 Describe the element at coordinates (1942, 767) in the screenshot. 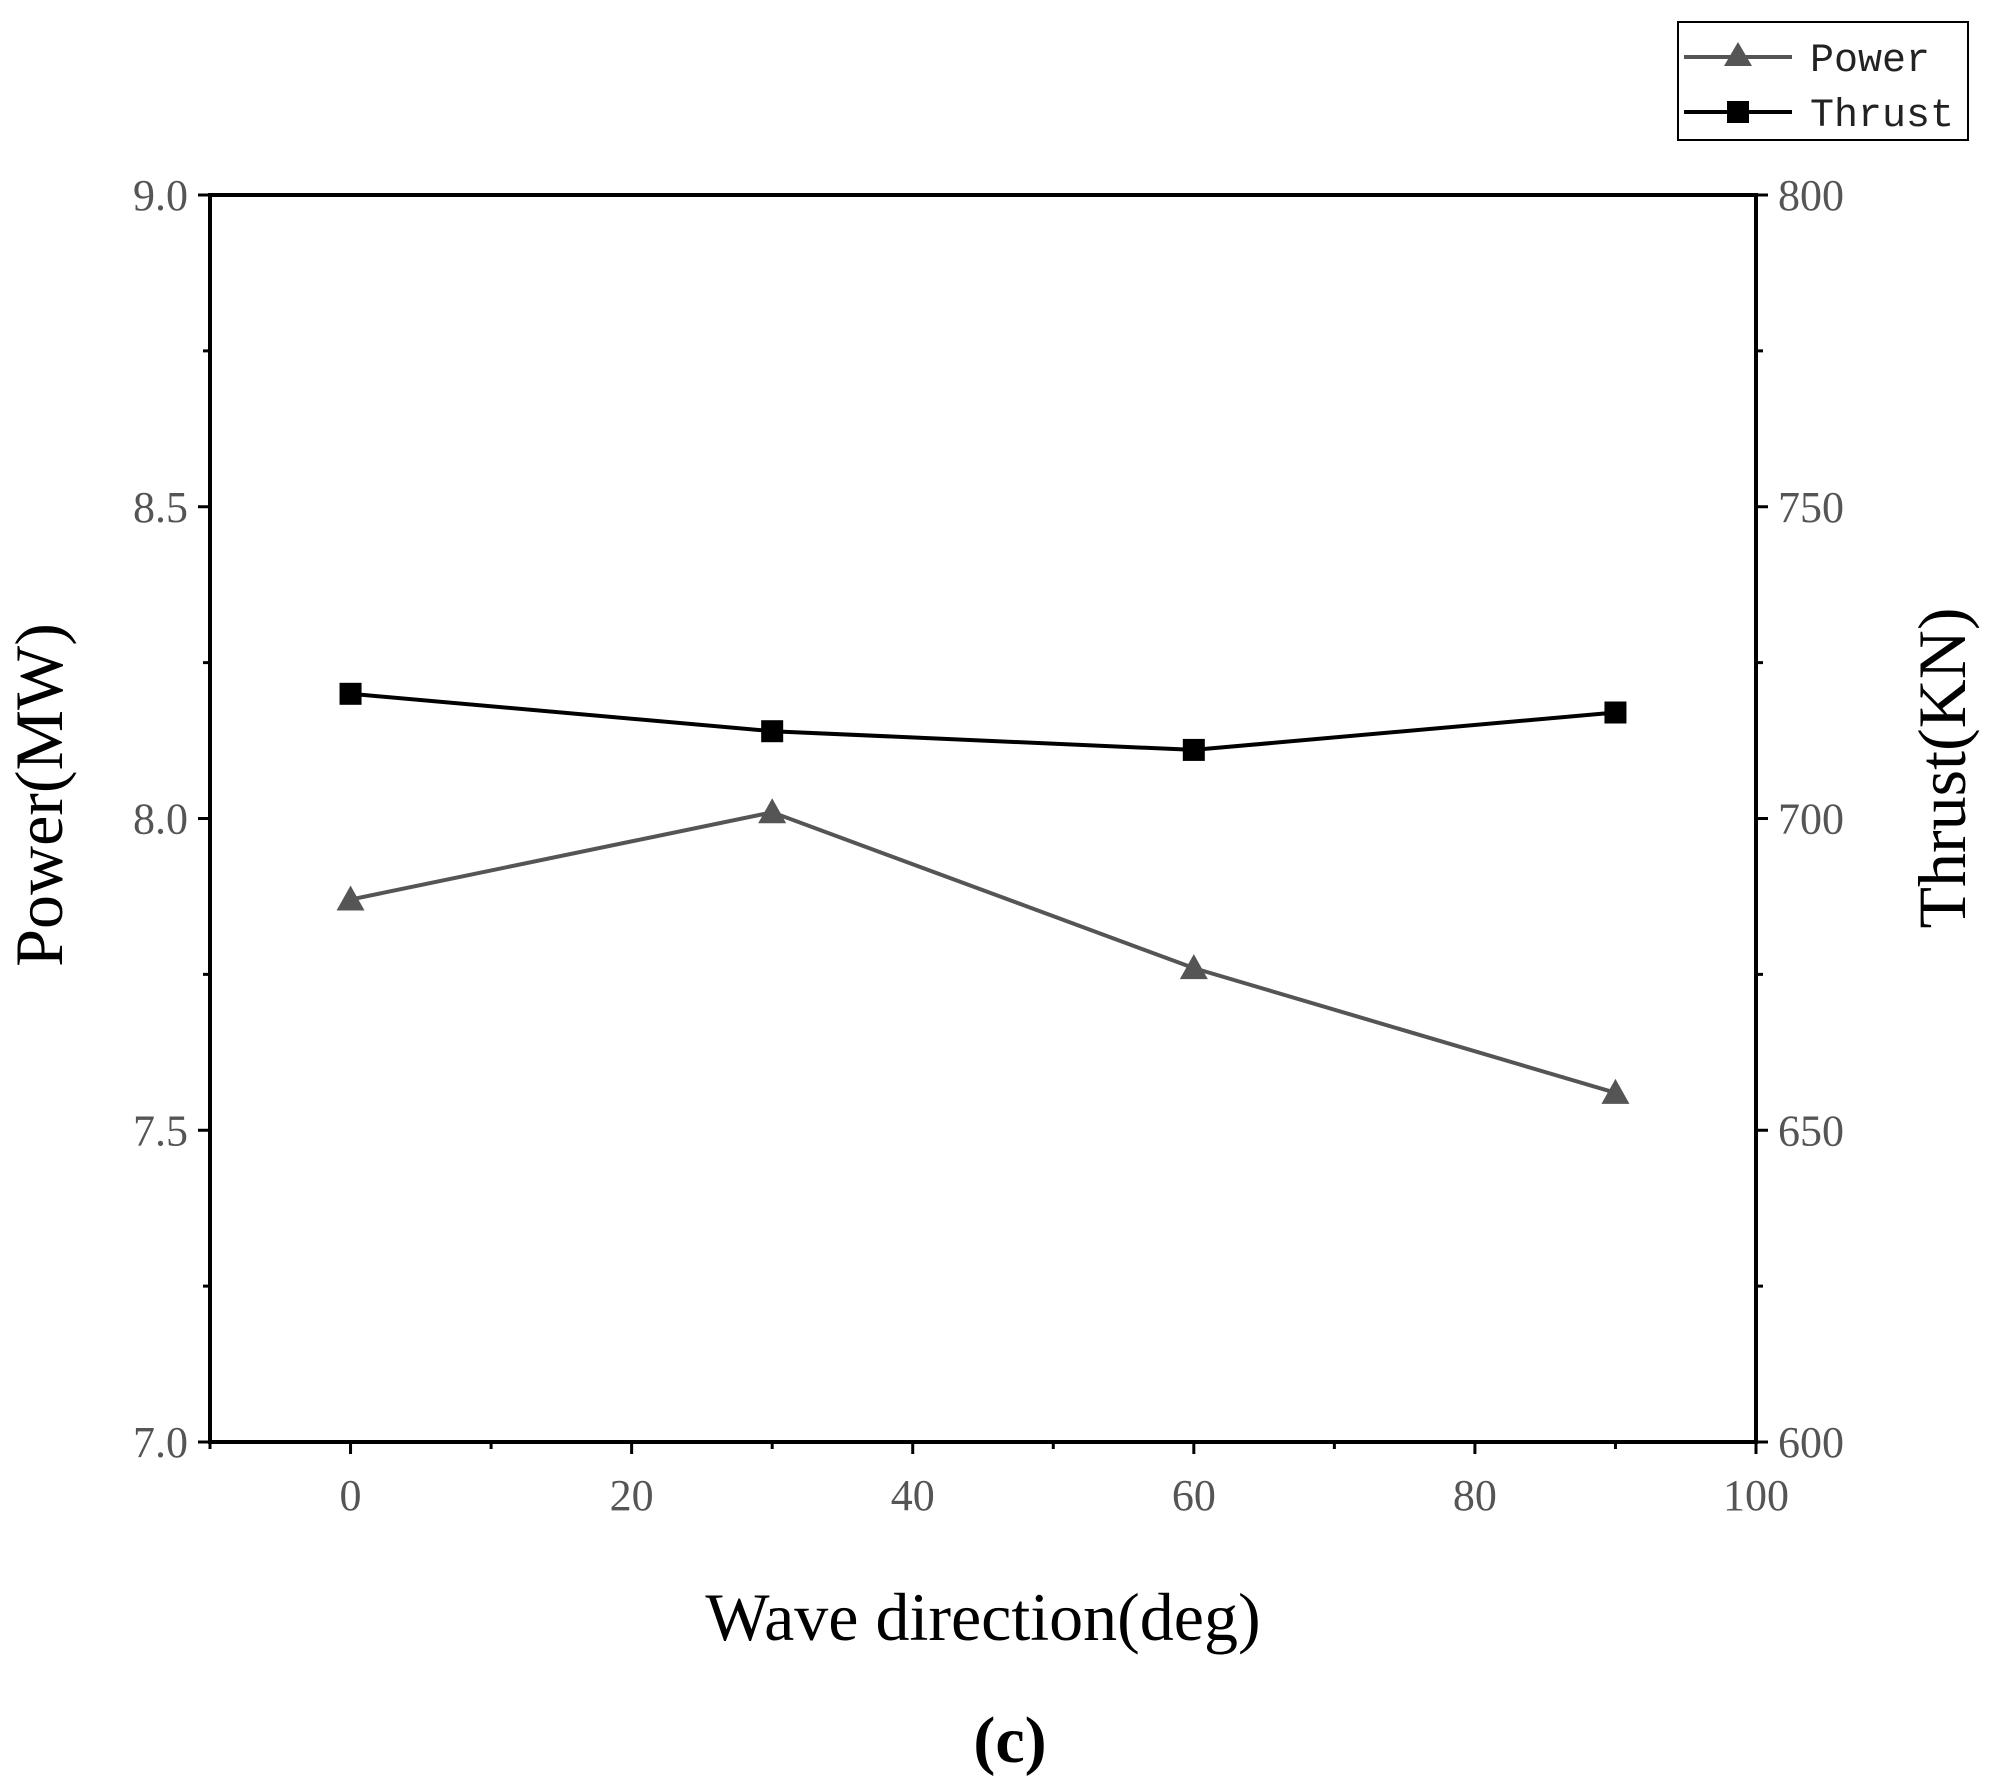

I see `y-axis-right-title: Thrust(KN)` at that location.